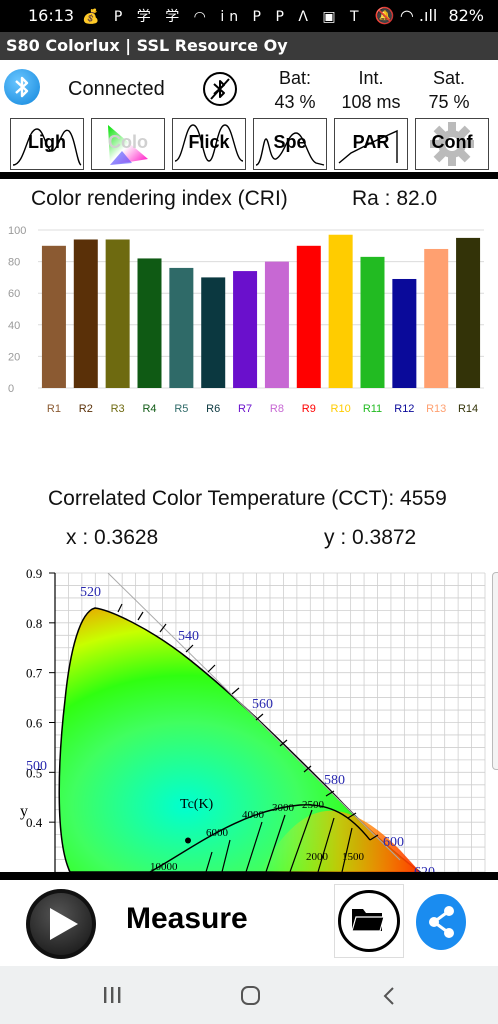 This screenshot has width=498, height=1024. I want to click on light-curve-icon, so click(47, 147).